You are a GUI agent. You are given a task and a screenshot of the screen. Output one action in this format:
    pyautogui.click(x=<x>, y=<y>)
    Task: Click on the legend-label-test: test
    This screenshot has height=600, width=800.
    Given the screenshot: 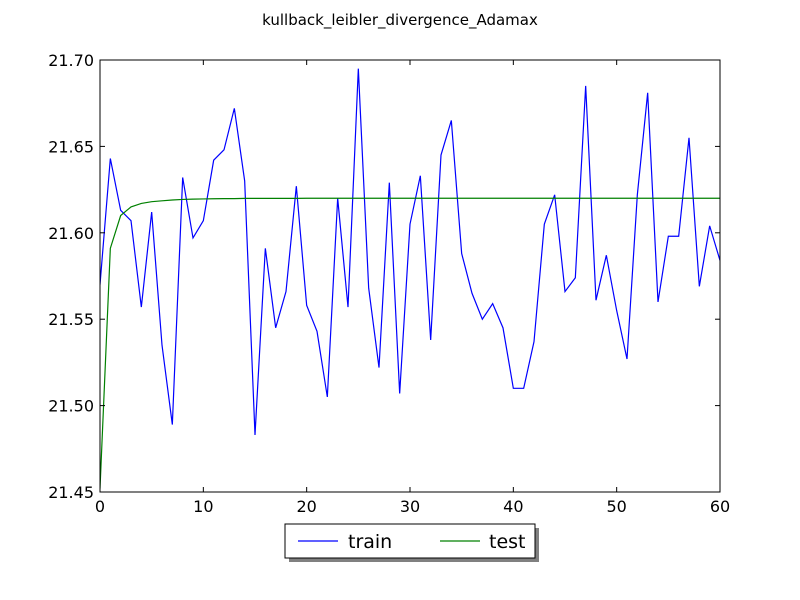 What is the action you would take?
    pyautogui.click(x=507, y=542)
    